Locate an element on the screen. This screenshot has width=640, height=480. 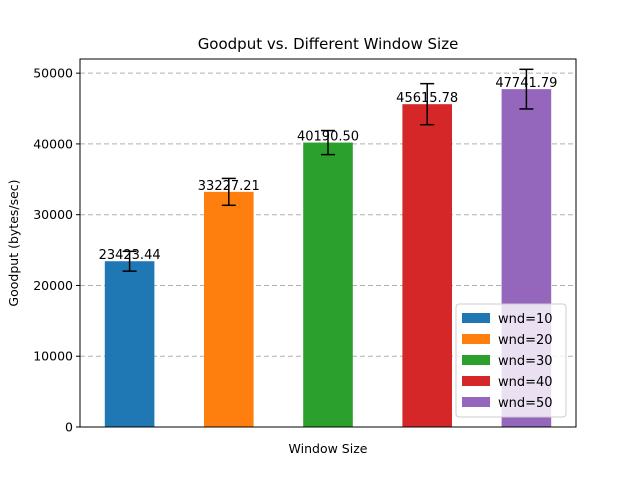
data-label: 23423.44 is located at coordinates (130, 255).